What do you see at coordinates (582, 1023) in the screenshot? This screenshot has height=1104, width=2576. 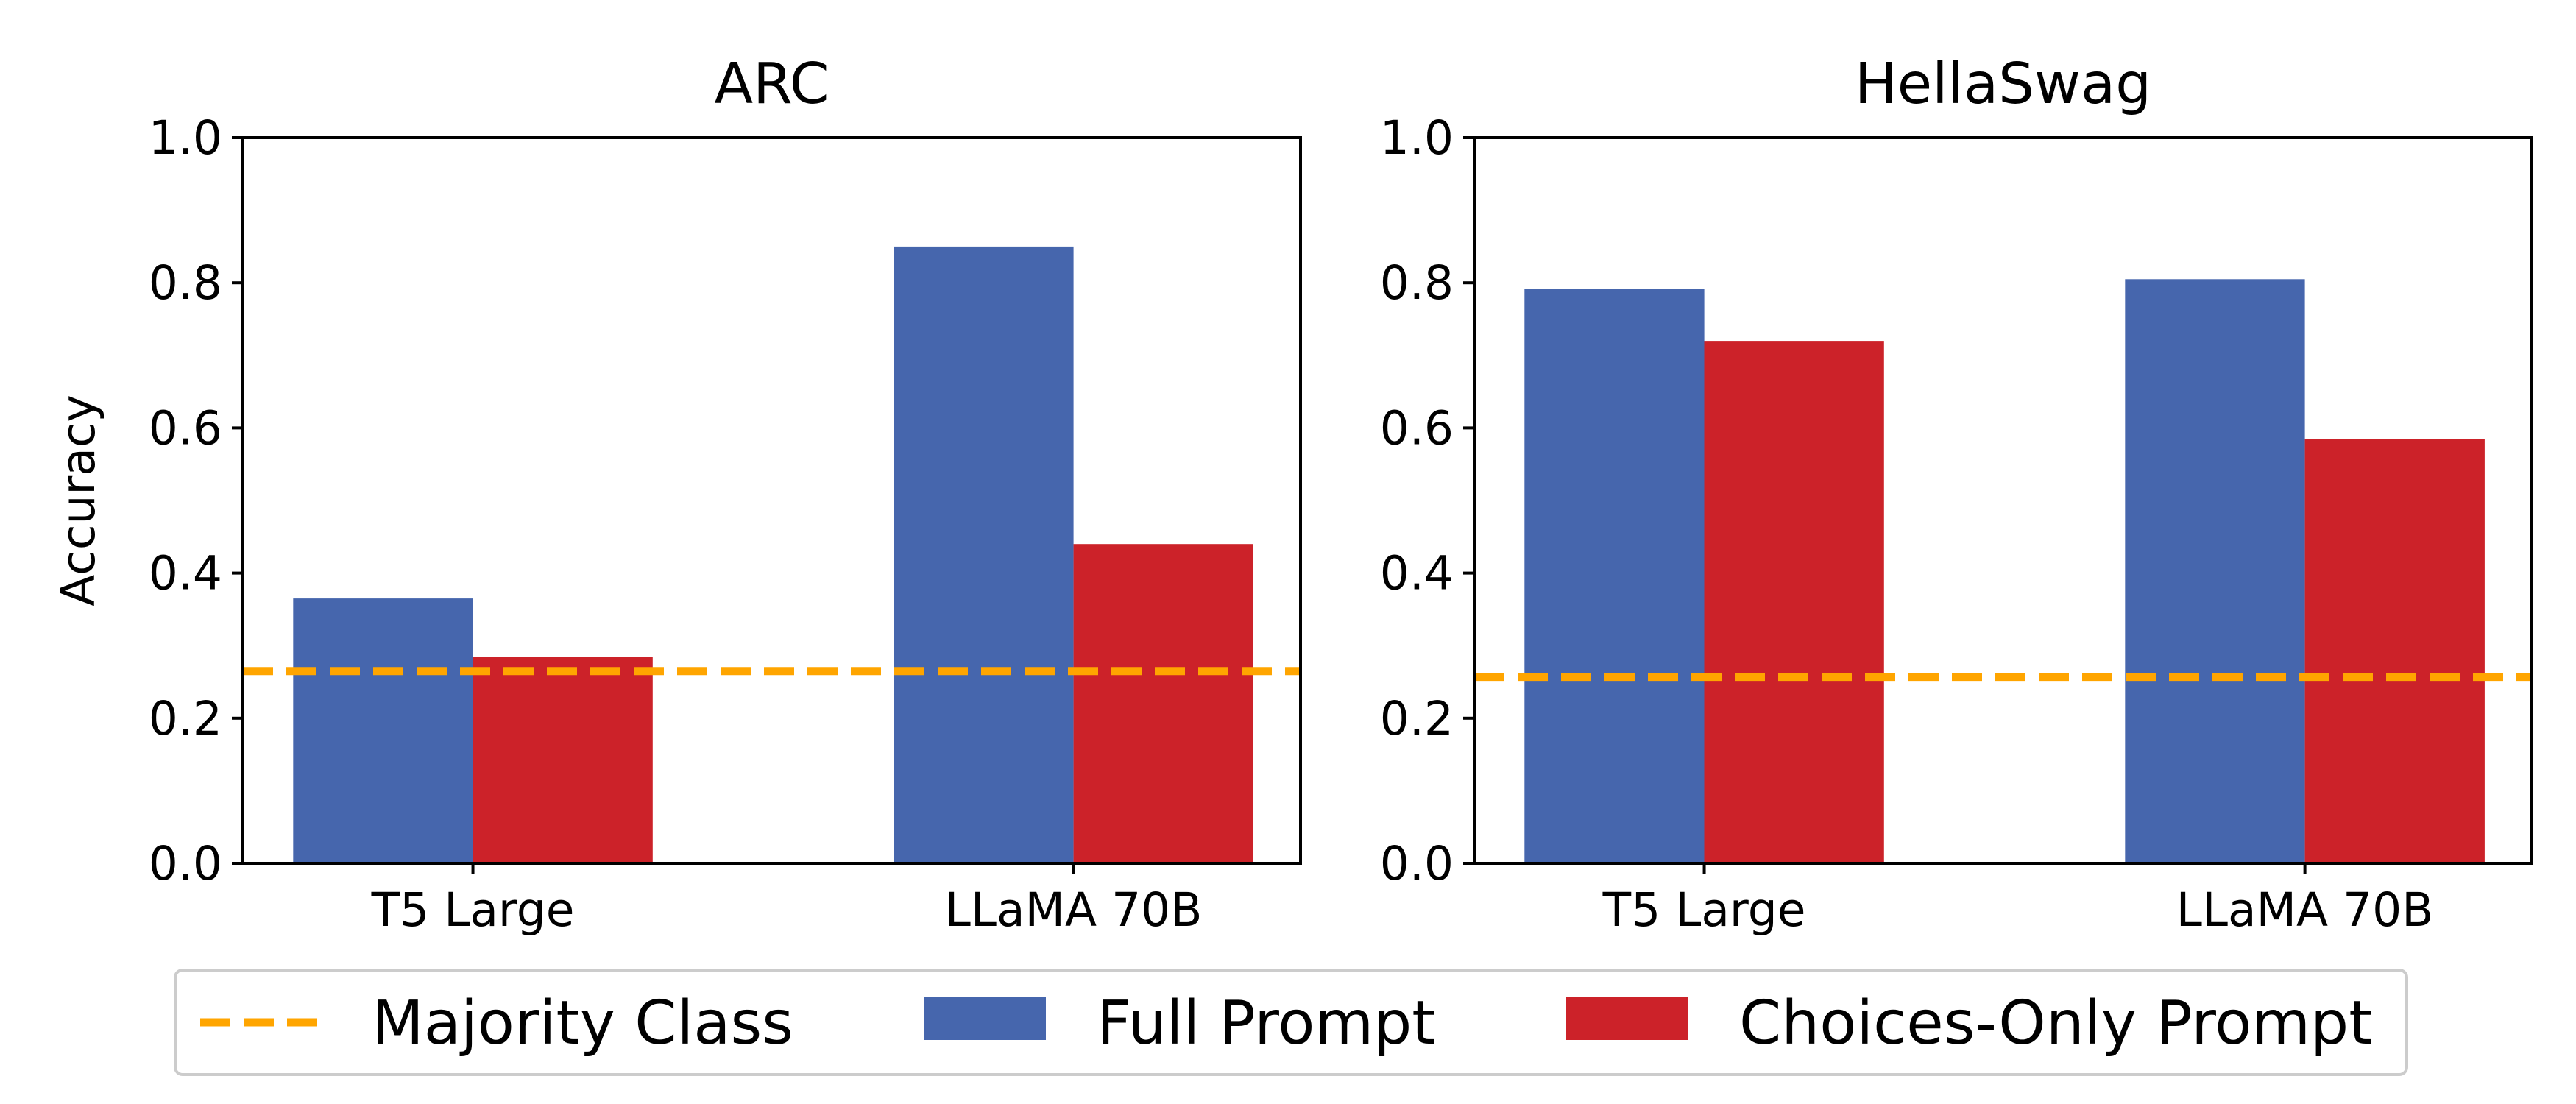 I see `legend-label-majority-class: Majority Class` at bounding box center [582, 1023].